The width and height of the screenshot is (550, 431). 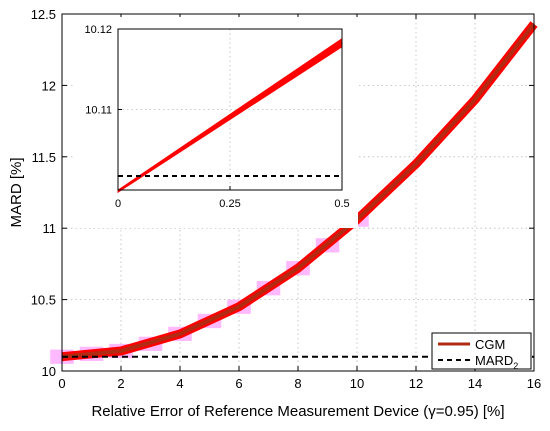 I want to click on x-tick-label: 0, so click(x=61, y=383).